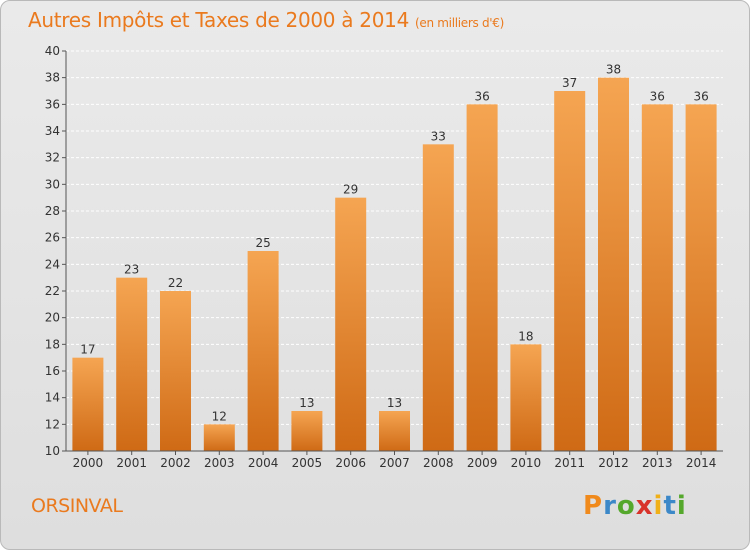 This screenshot has height=550, width=750. I want to click on x-tick-label: 2009, so click(482, 463).